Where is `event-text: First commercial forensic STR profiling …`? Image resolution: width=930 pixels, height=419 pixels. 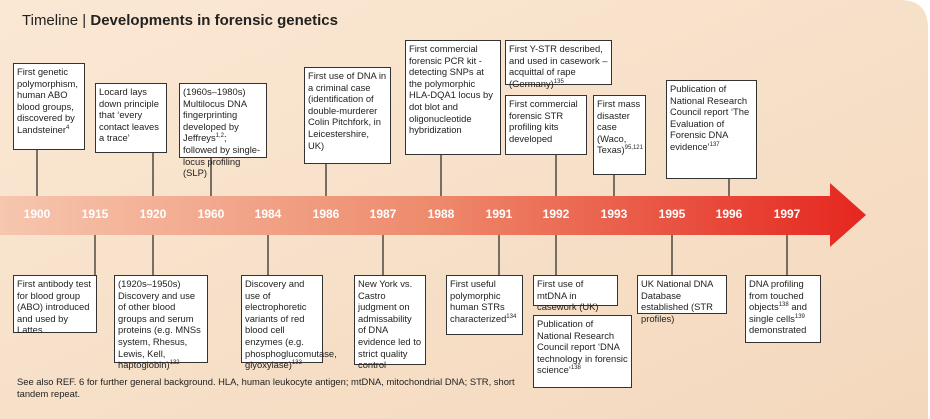 event-text: First commercial forensic STR profiling … is located at coordinates (543, 121).